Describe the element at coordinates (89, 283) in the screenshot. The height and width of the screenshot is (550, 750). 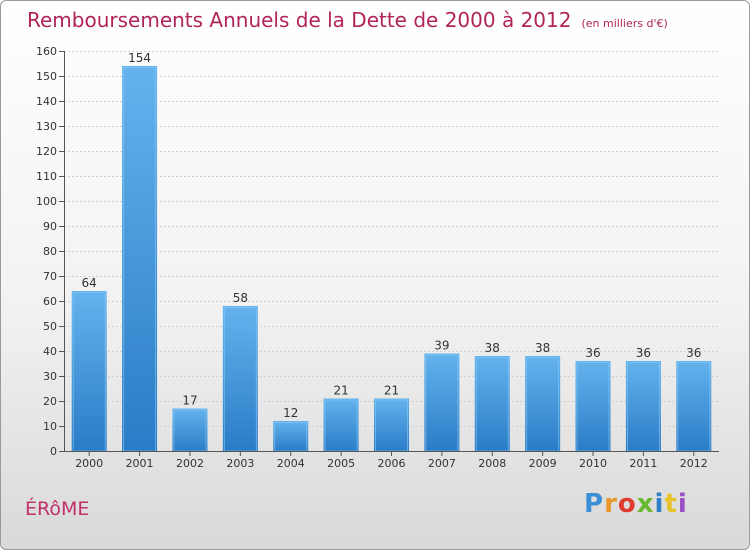
I see `bar-value-label: 64` at that location.